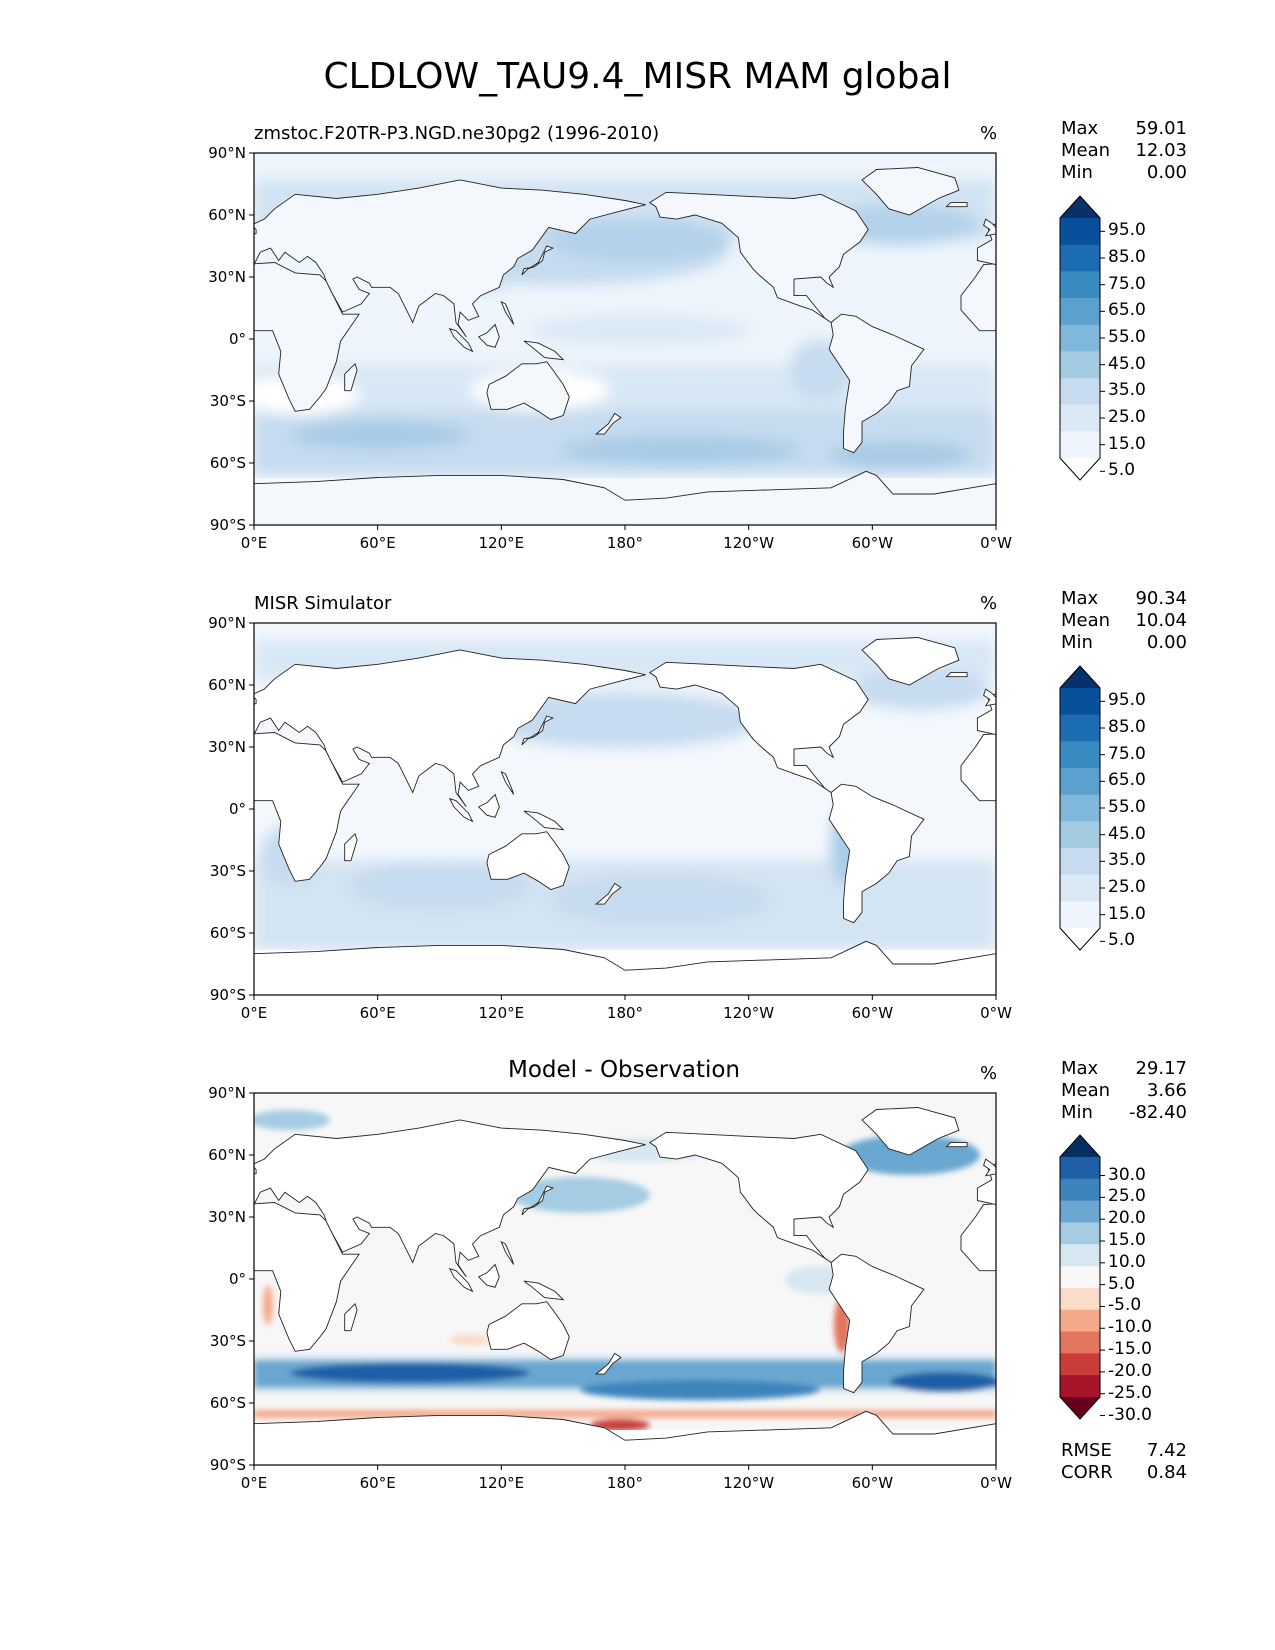 The height and width of the screenshot is (1650, 1275). I want to click on stat-row: Min -82.40, so click(1124, 1113).